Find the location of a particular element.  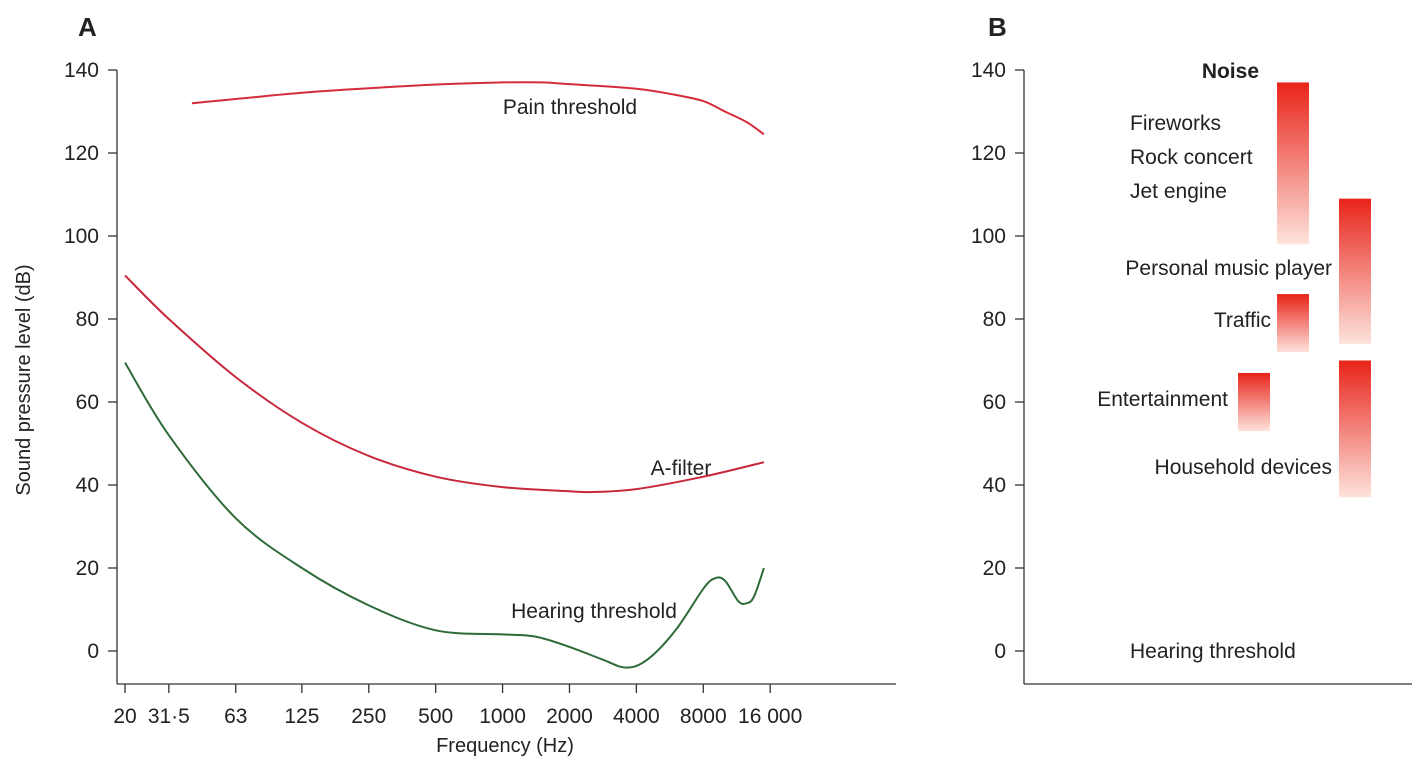

panel-a-x-ticks: 20 31·5 63 125 250 500 1000 2000 4000 8000 16 000 is located at coordinates (457, 706).